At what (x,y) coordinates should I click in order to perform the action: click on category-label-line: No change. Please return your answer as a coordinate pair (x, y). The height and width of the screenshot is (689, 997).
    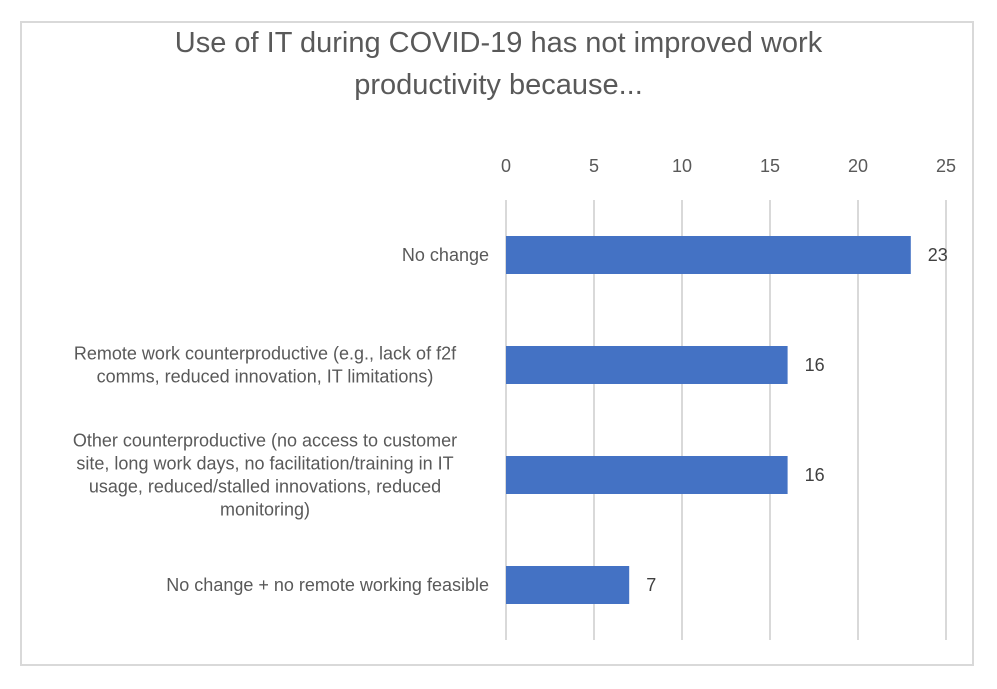
    Looking at the image, I should click on (445, 255).